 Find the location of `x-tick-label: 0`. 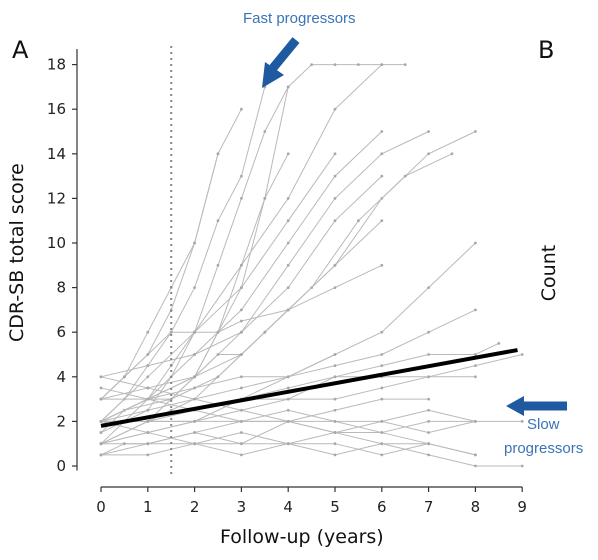

x-tick-label: 0 is located at coordinates (101, 507).